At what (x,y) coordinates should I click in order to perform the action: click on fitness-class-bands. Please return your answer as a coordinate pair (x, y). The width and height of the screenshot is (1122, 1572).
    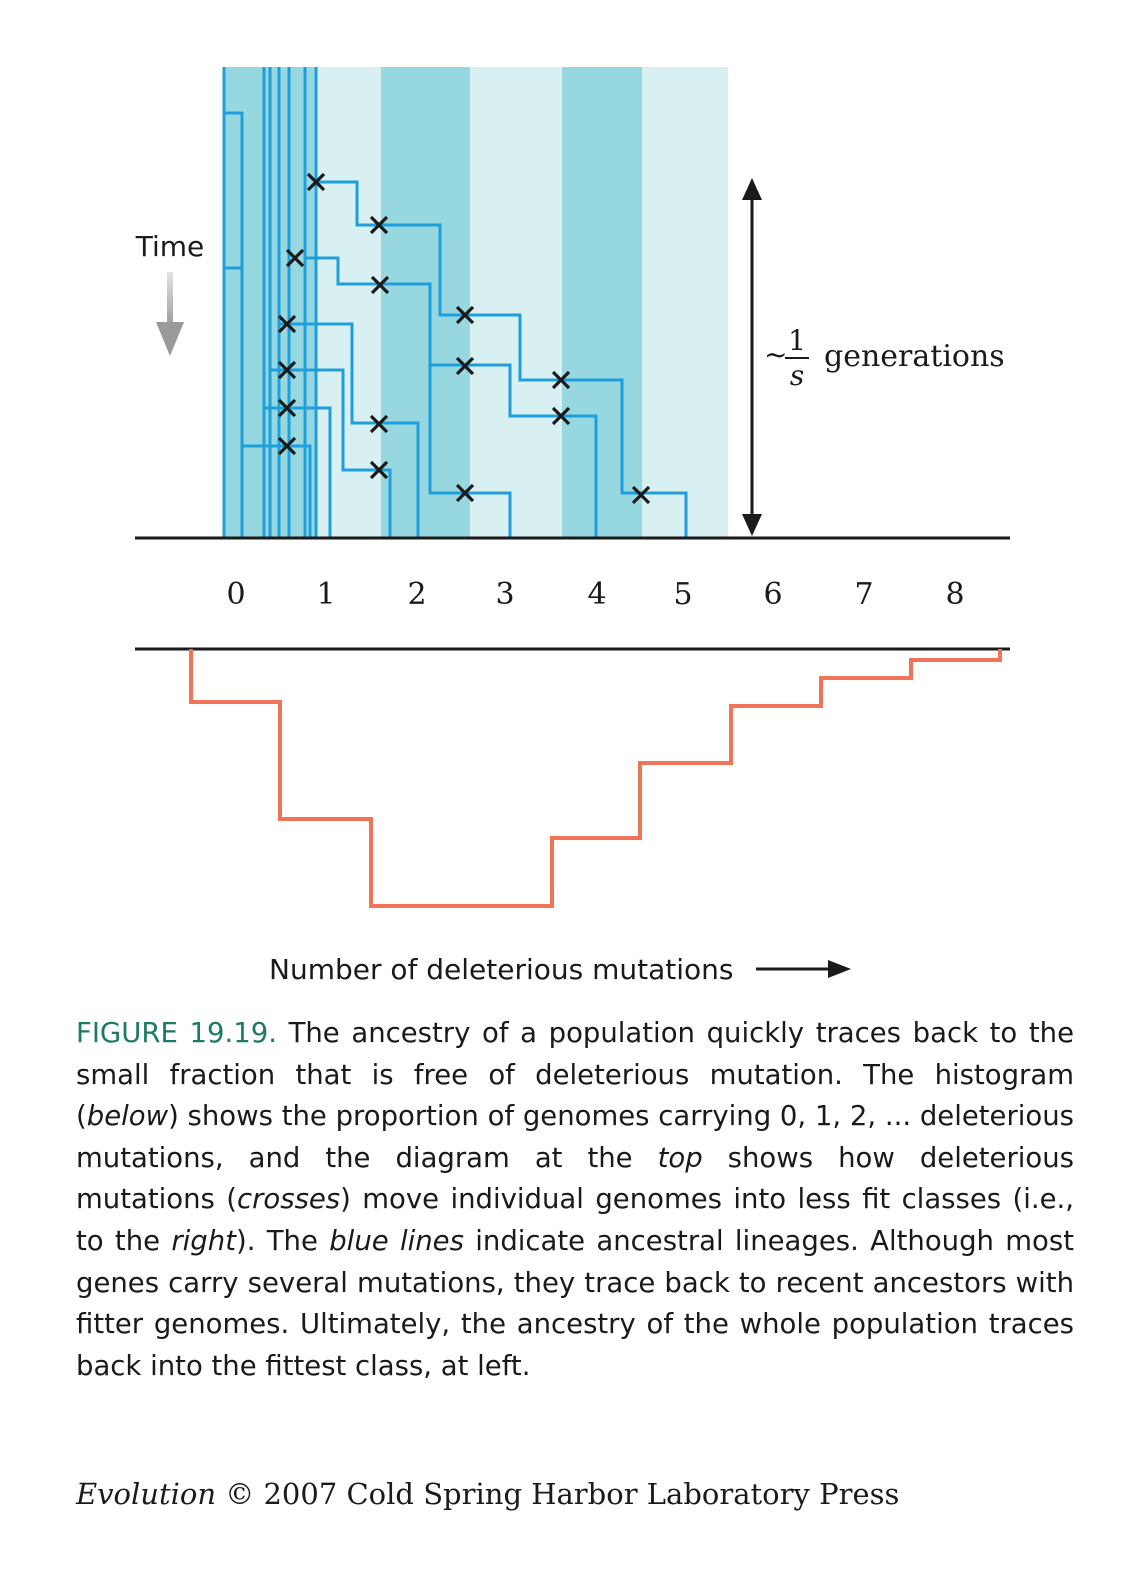
    Looking at the image, I should click on (476, 302).